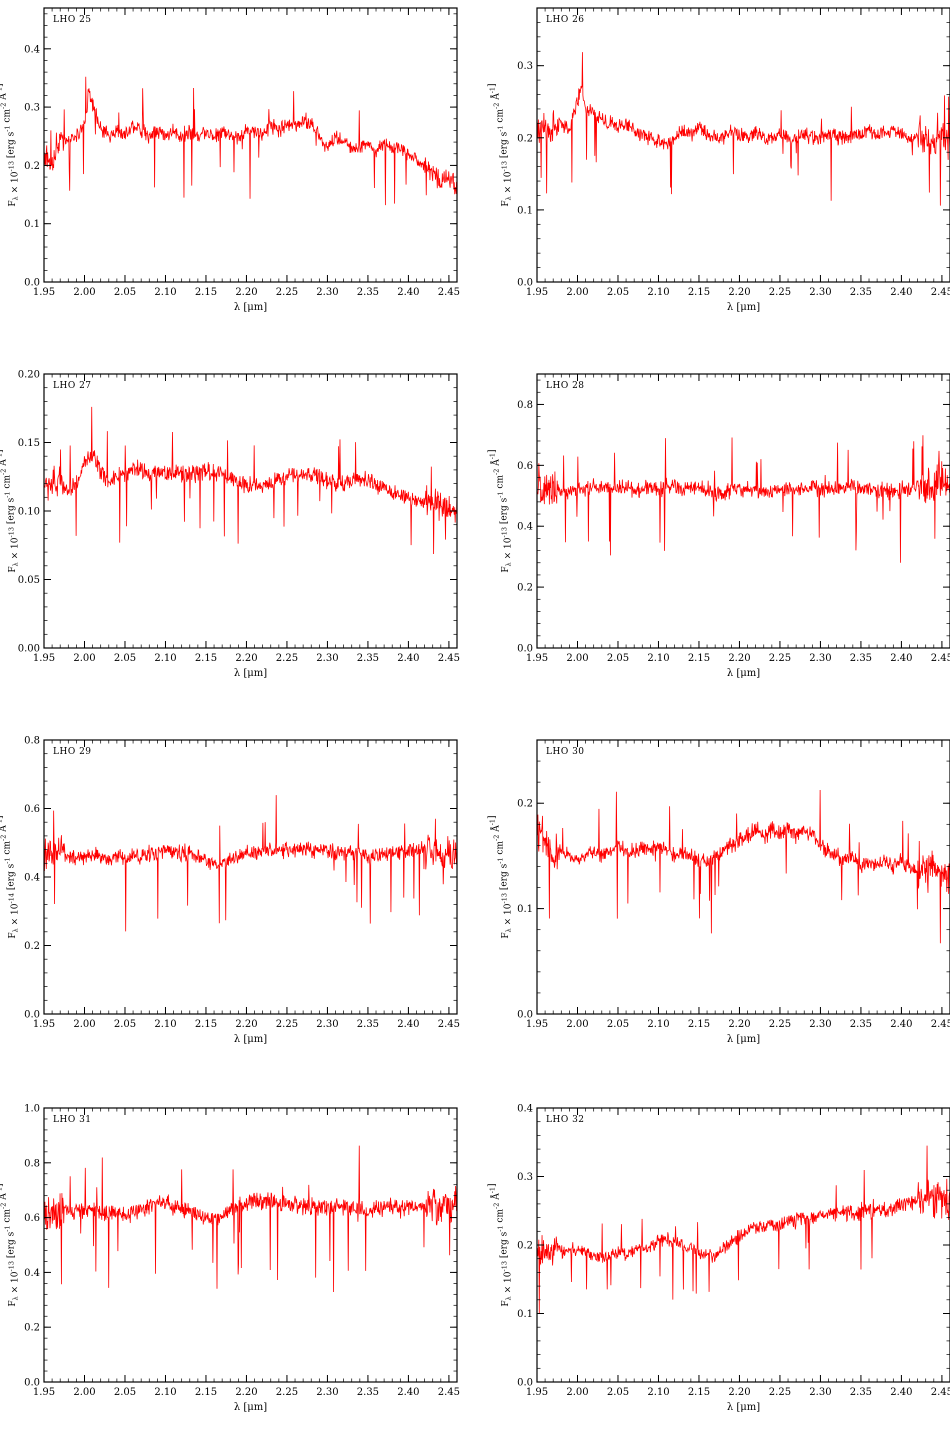 The height and width of the screenshot is (1433, 950). What do you see at coordinates (565, 1120) in the screenshot?
I see `panel-label: LHO 32` at bounding box center [565, 1120].